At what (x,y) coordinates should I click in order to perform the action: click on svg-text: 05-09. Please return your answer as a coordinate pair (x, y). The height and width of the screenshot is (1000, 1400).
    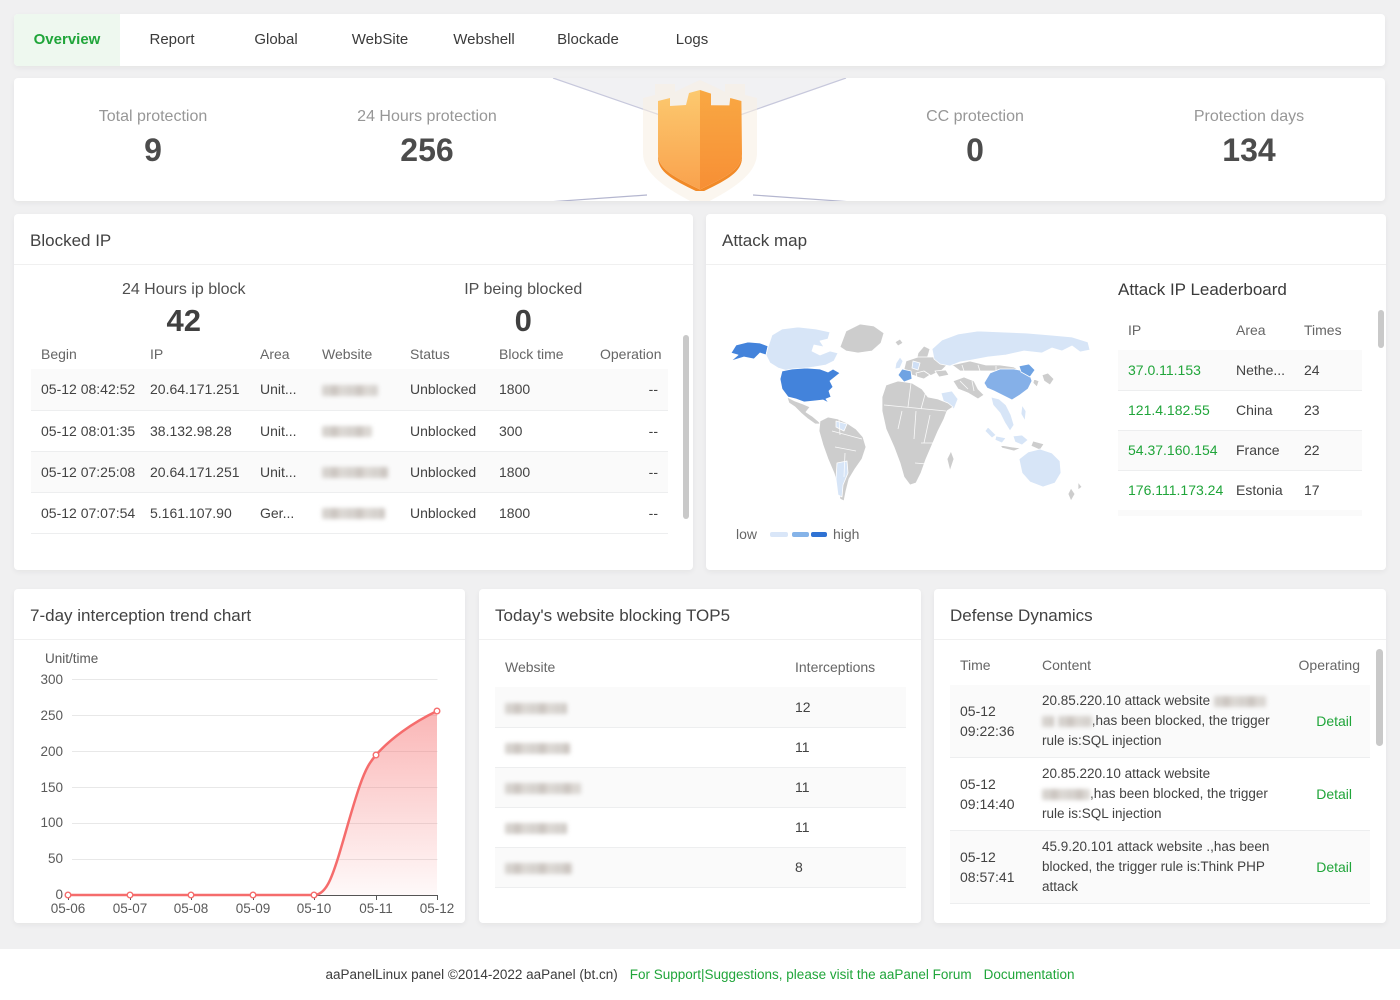
    Looking at the image, I should click on (253, 908).